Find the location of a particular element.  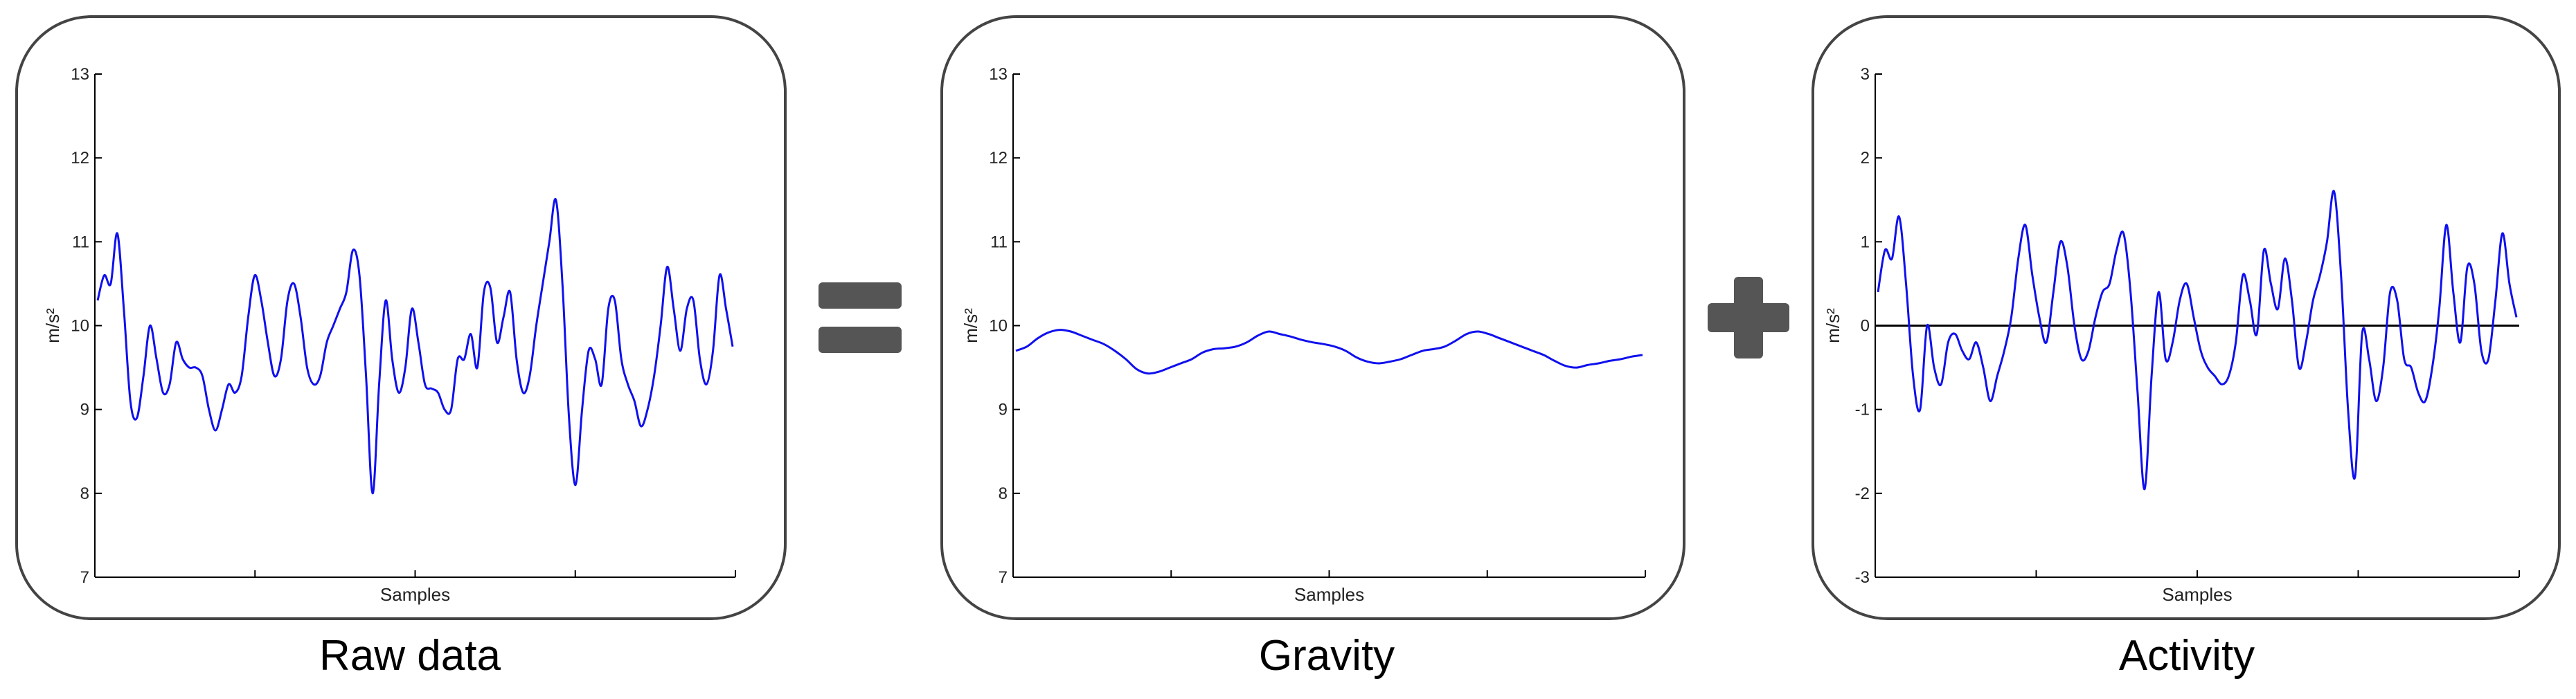

equals-bar-top is located at coordinates (861, 295).